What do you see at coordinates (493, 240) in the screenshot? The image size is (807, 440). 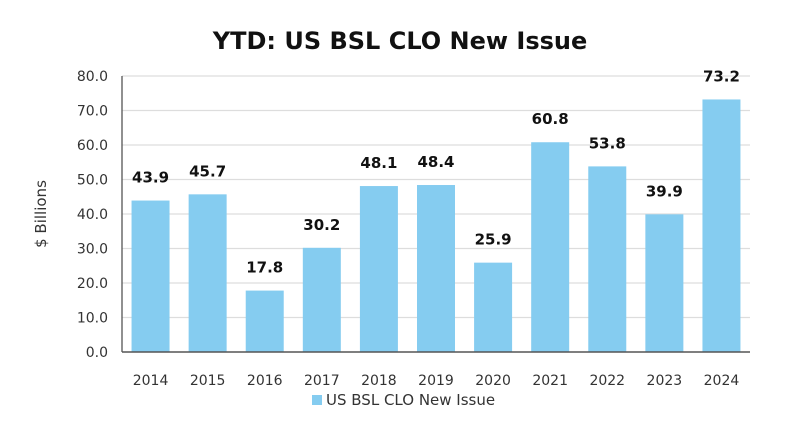 I see `data-label-2020: 25.9` at bounding box center [493, 240].